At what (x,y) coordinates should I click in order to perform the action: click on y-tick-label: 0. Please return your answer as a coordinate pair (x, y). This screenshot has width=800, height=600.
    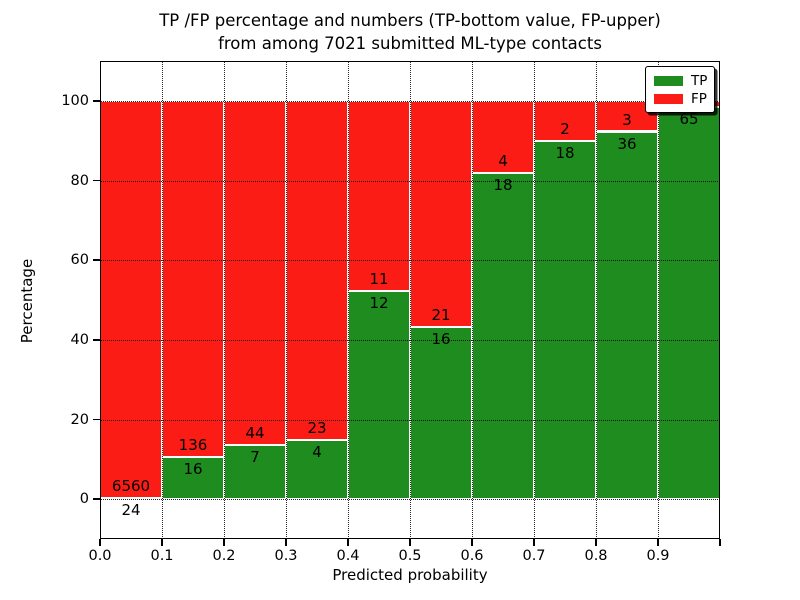
    Looking at the image, I should click on (84, 499).